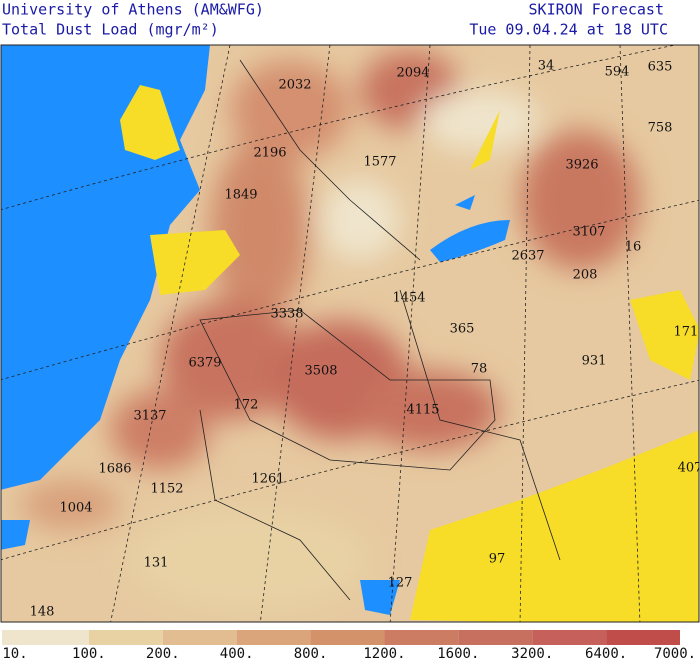 The image size is (700, 662). What do you see at coordinates (458, 654) in the screenshot?
I see `colorbar-label: 1600.` at bounding box center [458, 654].